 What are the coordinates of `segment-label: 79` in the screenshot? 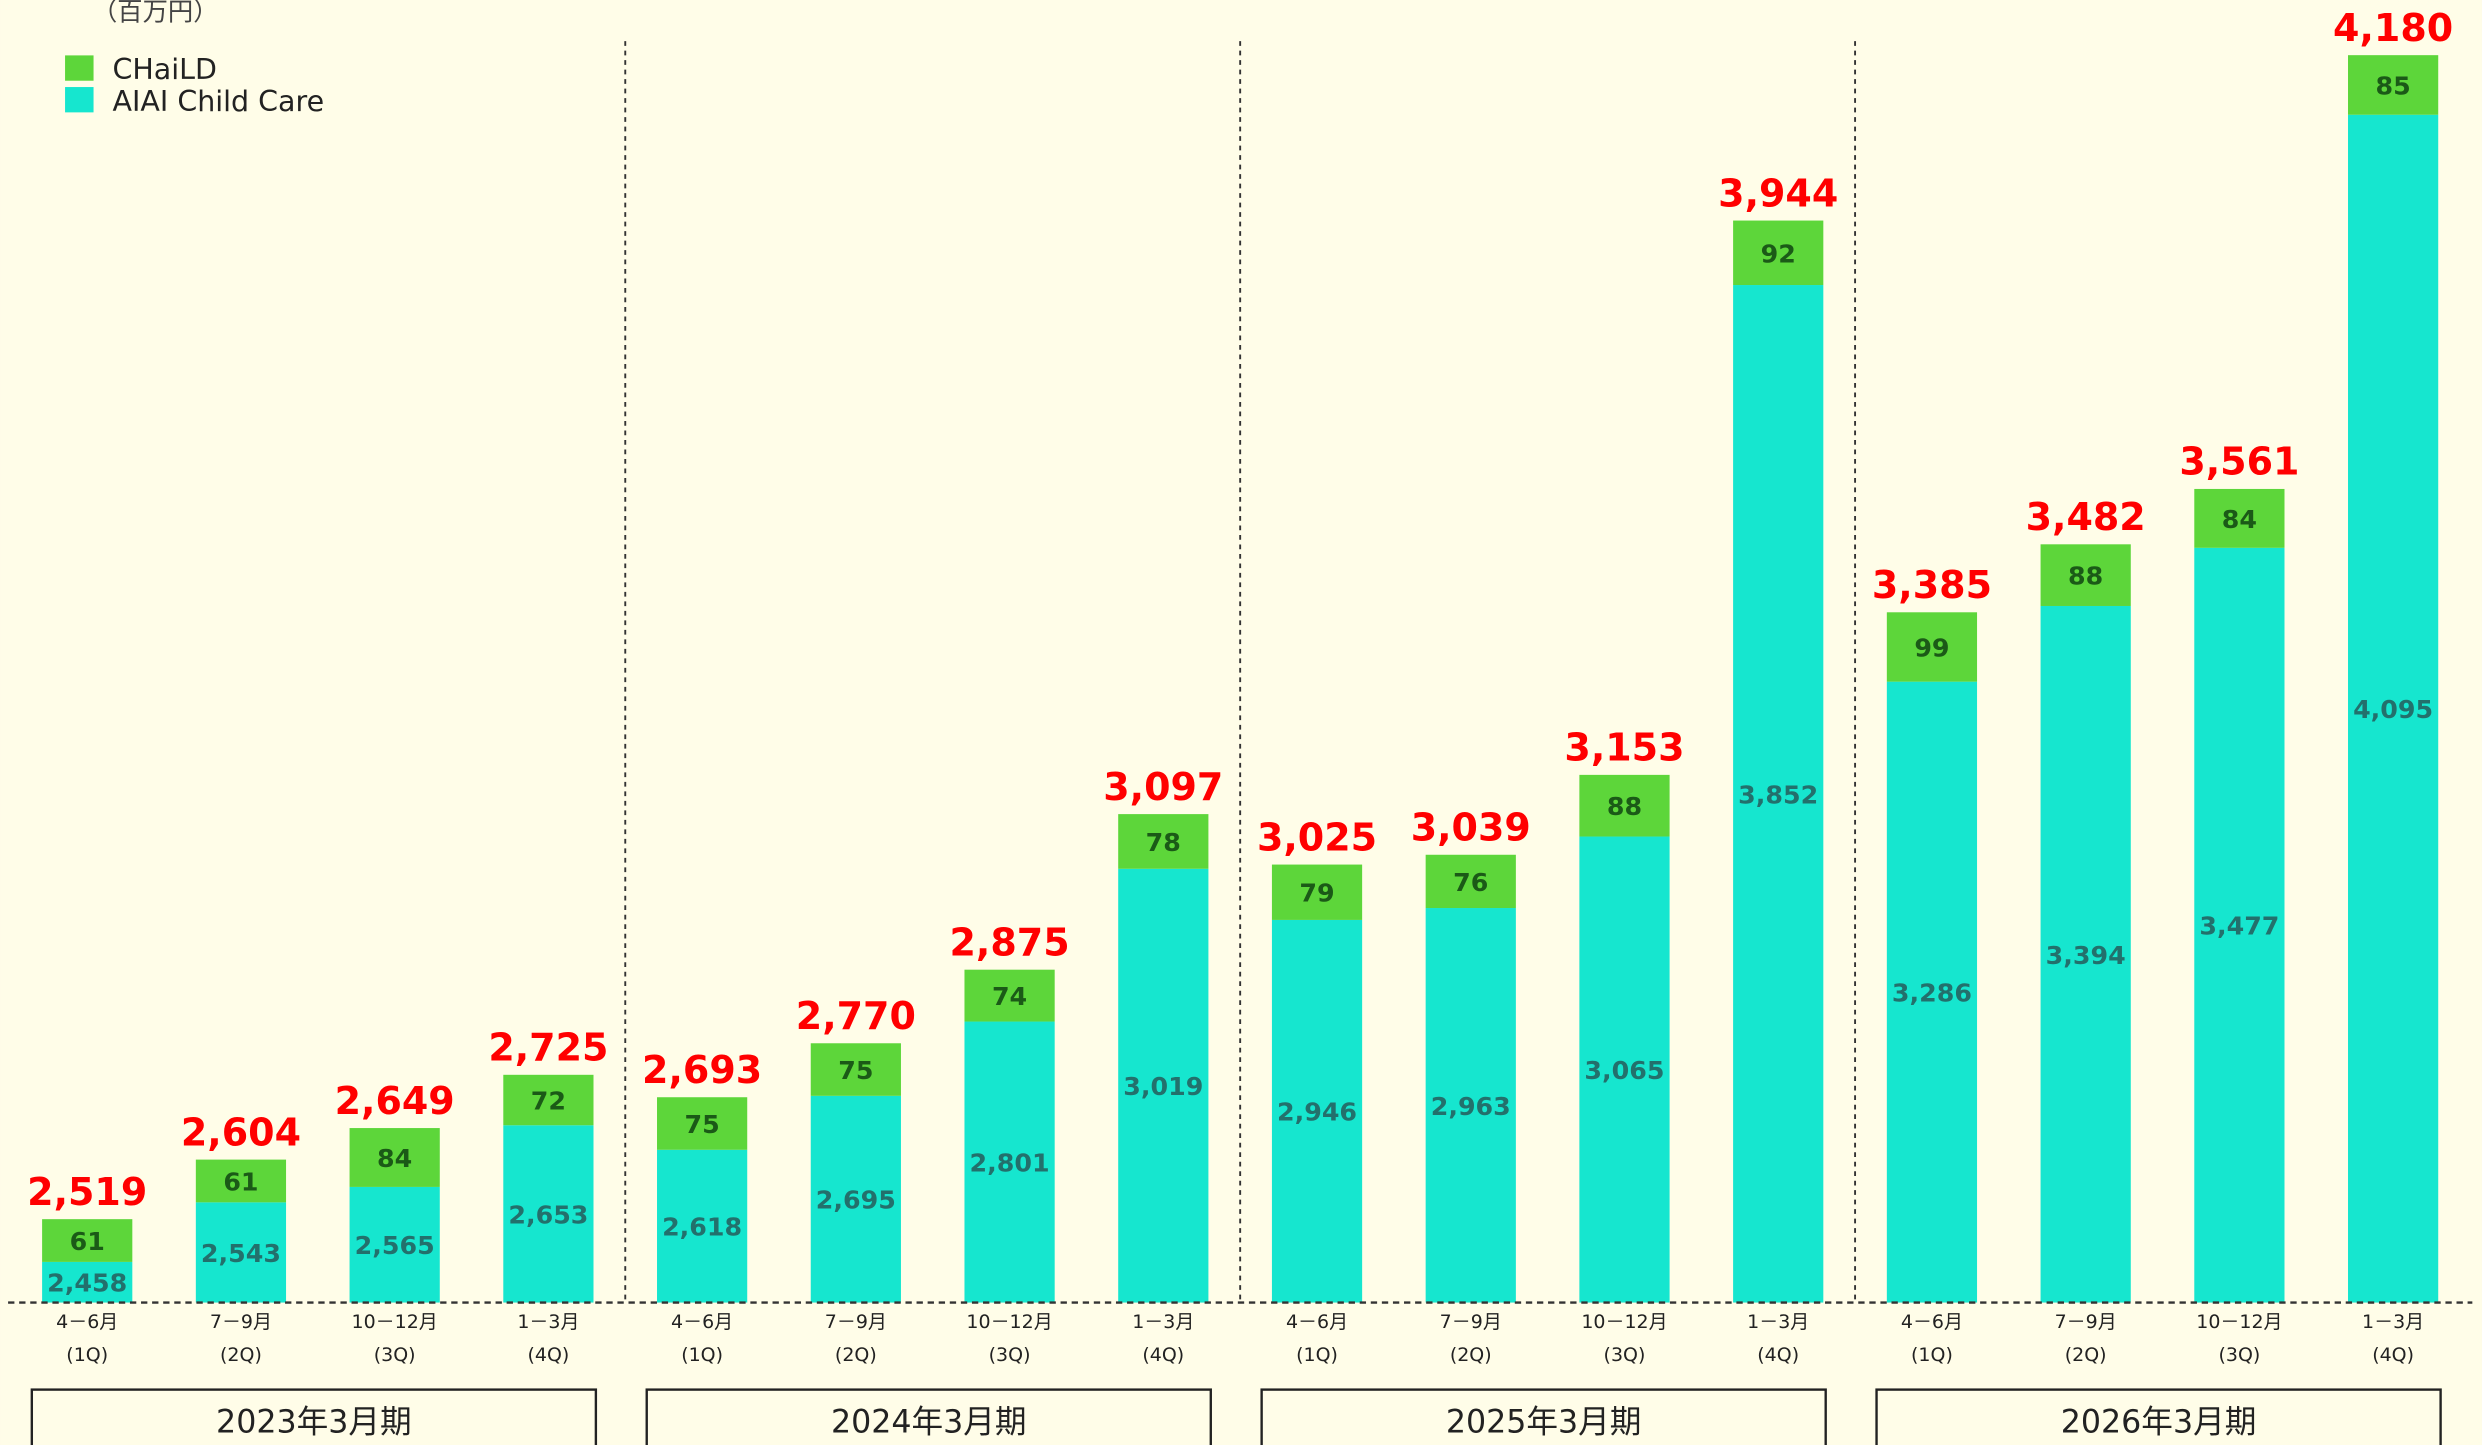 It's located at (1316, 893).